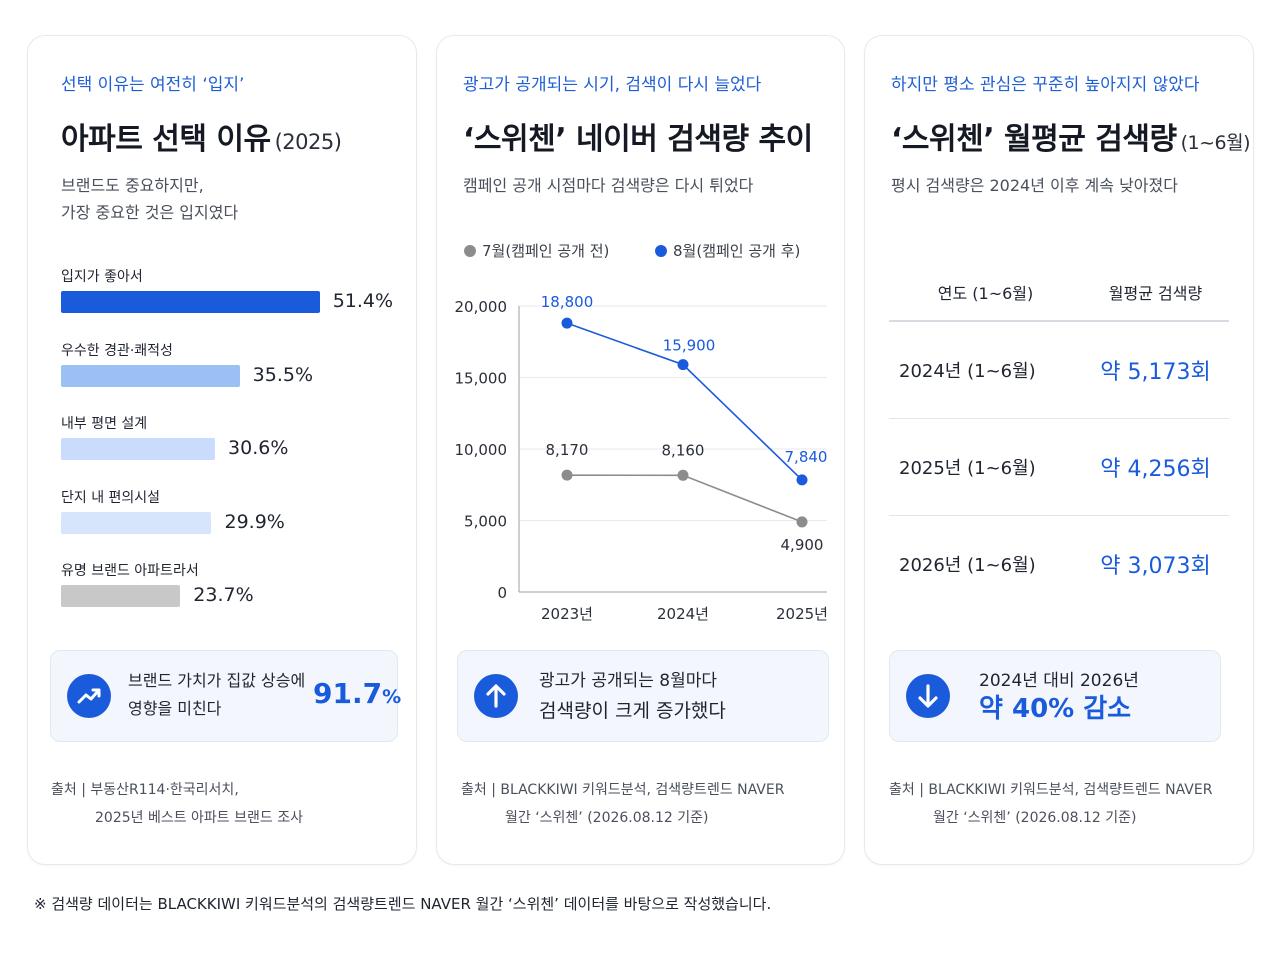 The height and width of the screenshot is (960, 1280). Describe the element at coordinates (1155, 293) in the screenshot. I see `table-header: 월평균 검색량` at that location.